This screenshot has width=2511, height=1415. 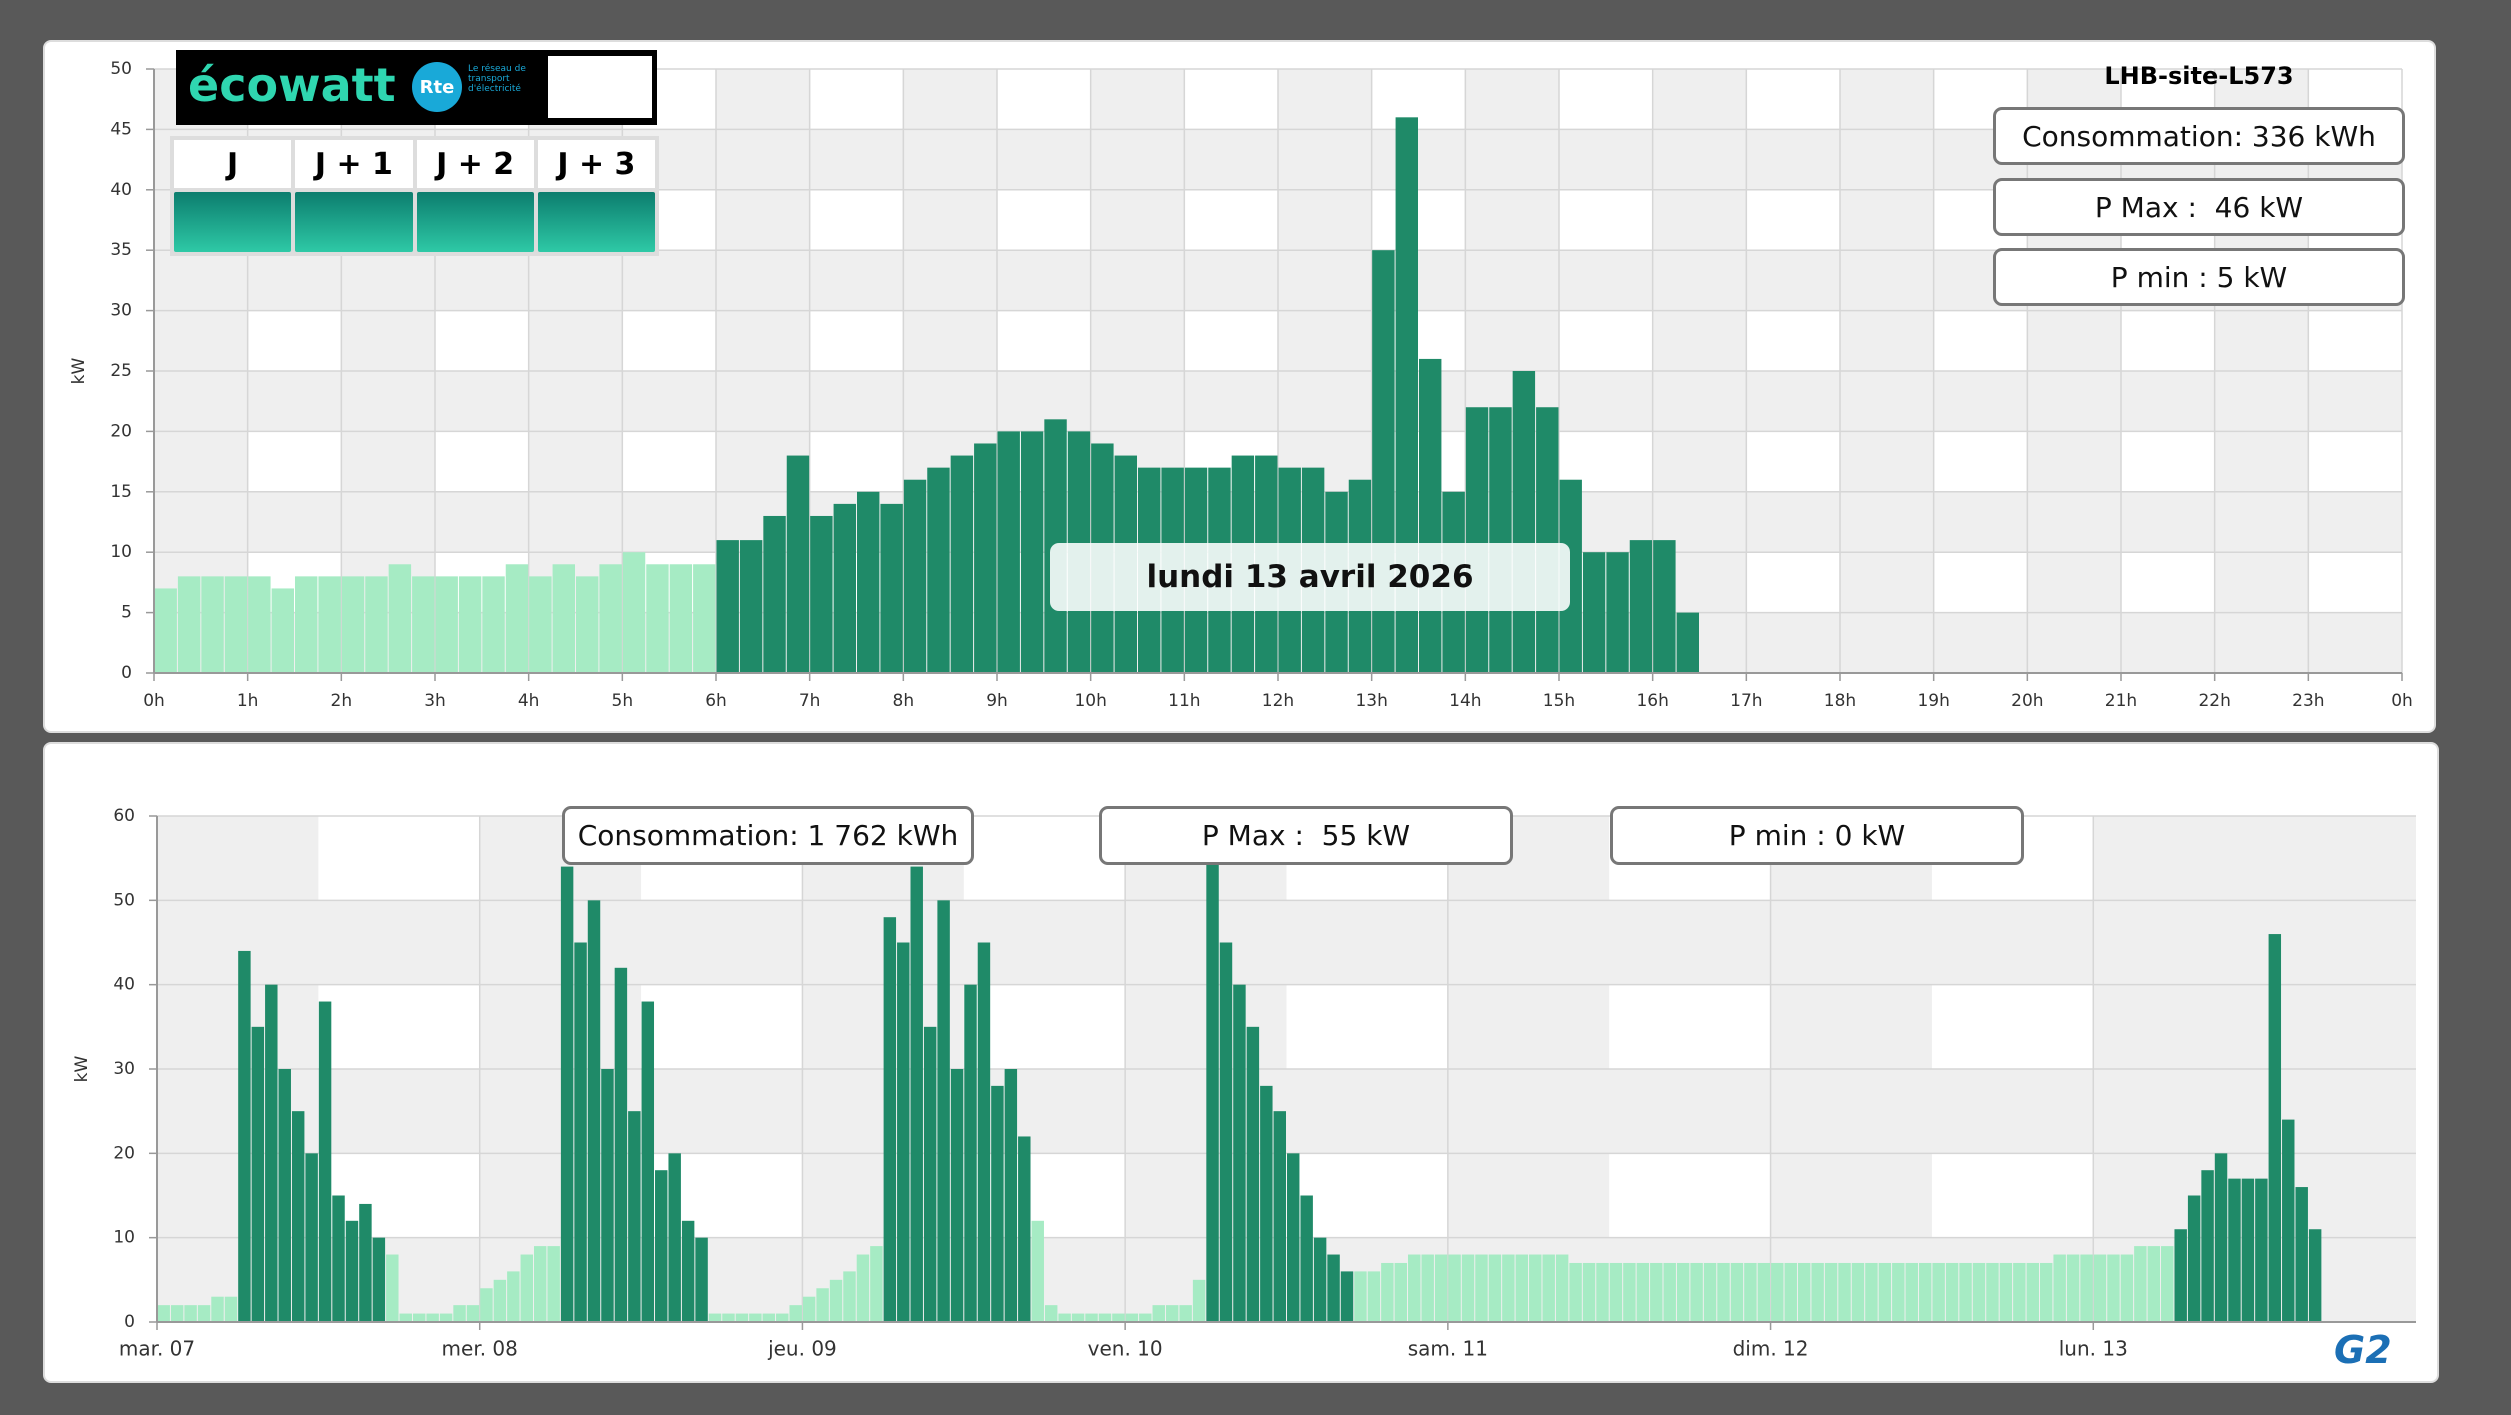 What do you see at coordinates (157, 1349) in the screenshot?
I see `x-tick-label: mar. 07` at bounding box center [157, 1349].